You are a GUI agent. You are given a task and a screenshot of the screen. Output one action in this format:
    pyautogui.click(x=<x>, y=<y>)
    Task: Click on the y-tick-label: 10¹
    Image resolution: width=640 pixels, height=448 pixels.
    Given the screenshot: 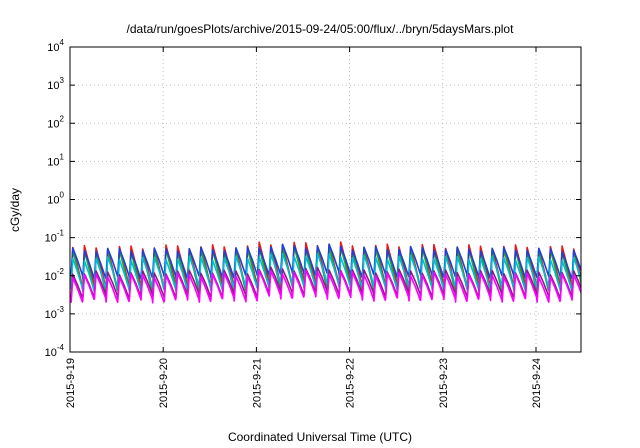 What is the action you would take?
    pyautogui.click(x=55, y=160)
    